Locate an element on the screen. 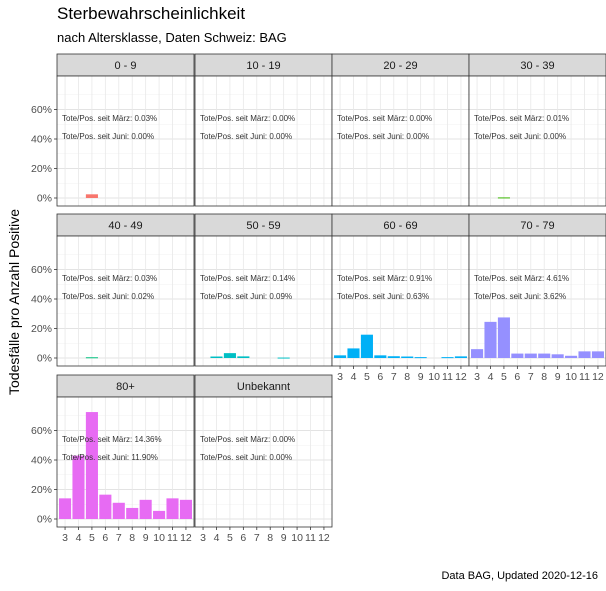 Image resolution: width=606 pixels, height=591 pixels. annotation-march: Tote/Pos. seit März: 0.91% is located at coordinates (384, 278).